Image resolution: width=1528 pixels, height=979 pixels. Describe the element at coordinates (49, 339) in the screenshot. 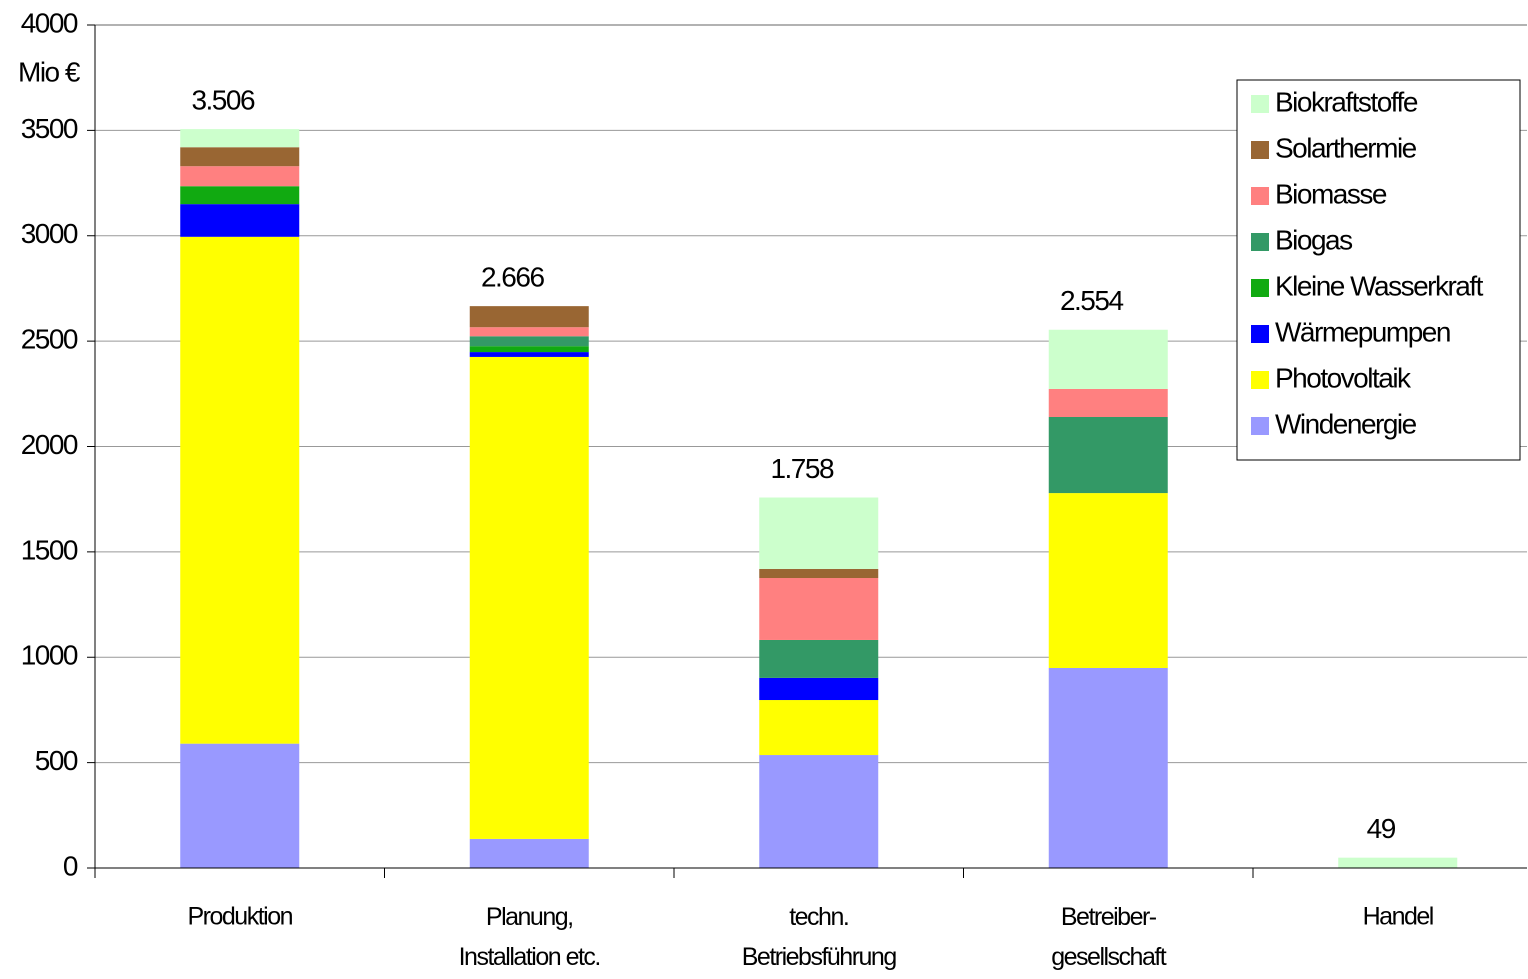

I see `y-tick-label: 2500` at that location.